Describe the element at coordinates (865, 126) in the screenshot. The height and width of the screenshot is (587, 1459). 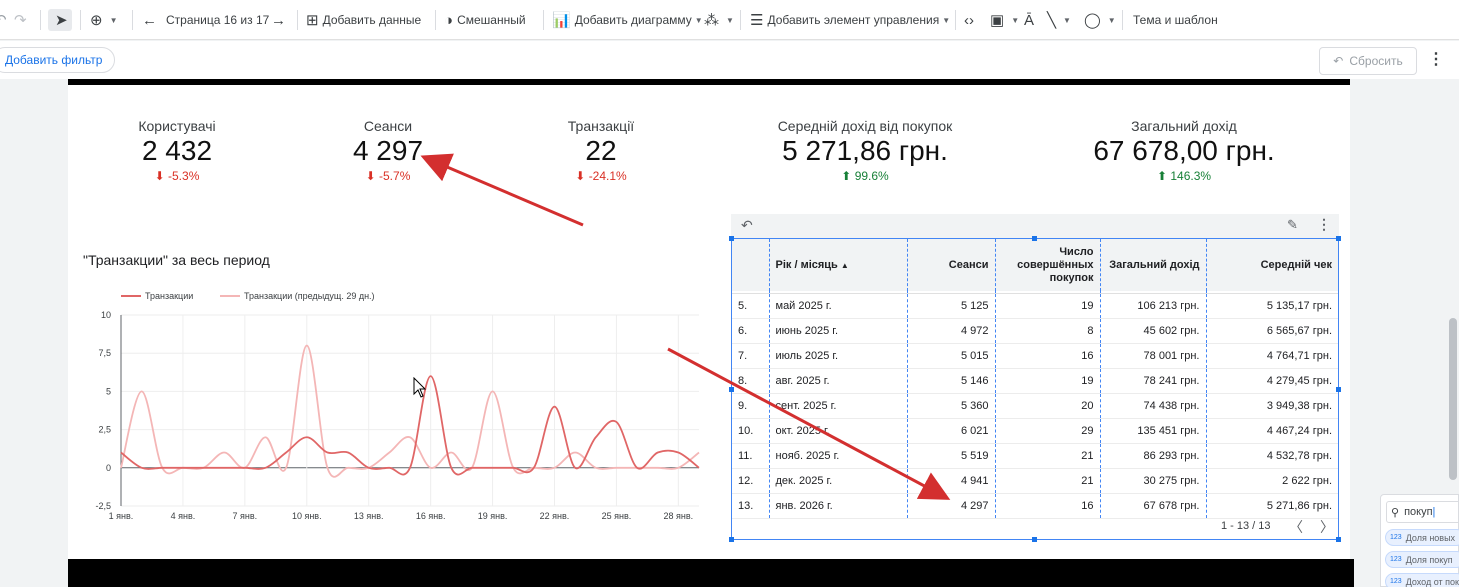
I see `kpi-label: Середній дохід від покупок` at that location.